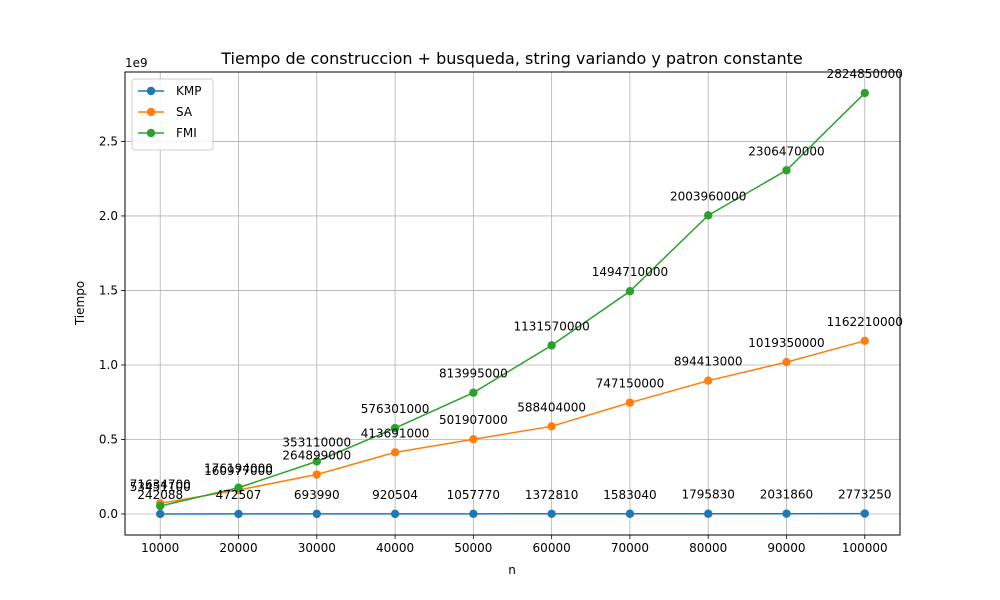  Describe the element at coordinates (160, 548) in the screenshot. I see `x-tick-label: 10000` at that location.